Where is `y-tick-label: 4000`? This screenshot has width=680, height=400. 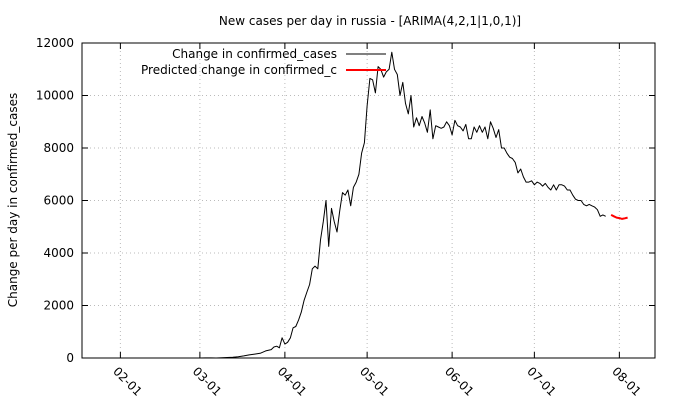
y-tick-label: 4000 is located at coordinates (58, 253).